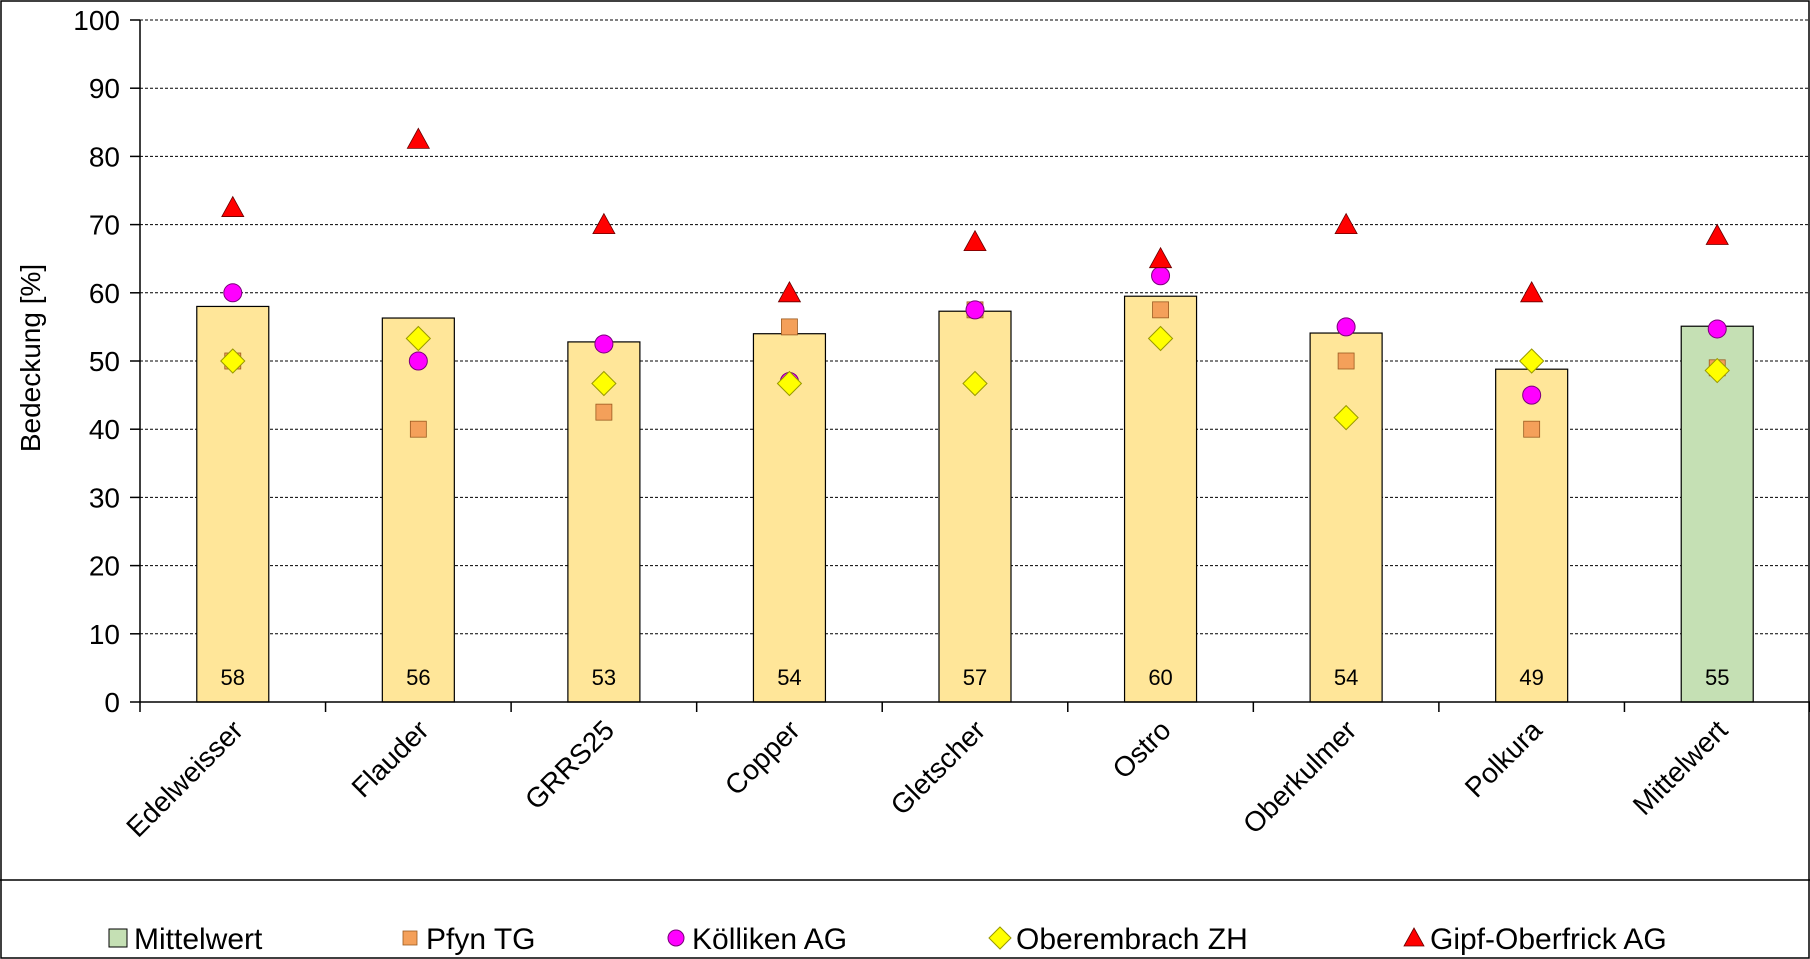 This screenshot has height=959, width=1810. Describe the element at coordinates (480, 939) in the screenshot. I see `legend-label-pfyn-tg: Pfyn TG` at that location.